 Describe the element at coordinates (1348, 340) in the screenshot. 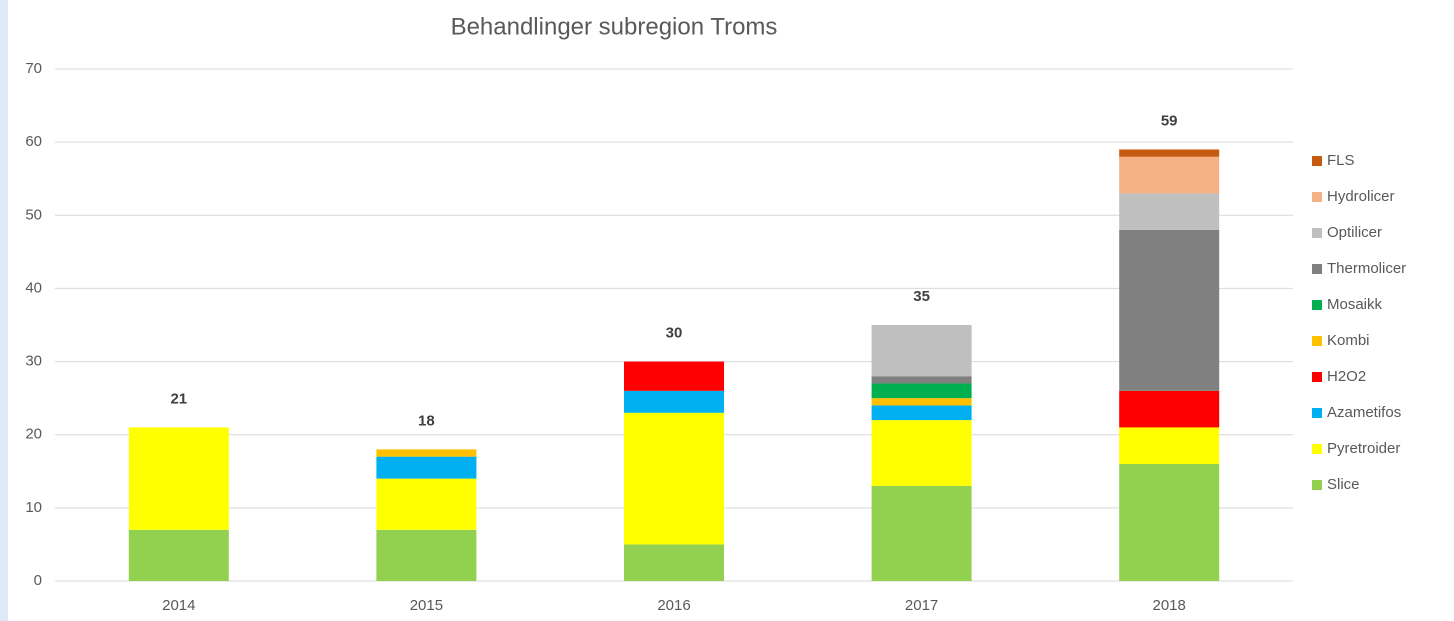

I see `legend-label: Kombi` at that location.